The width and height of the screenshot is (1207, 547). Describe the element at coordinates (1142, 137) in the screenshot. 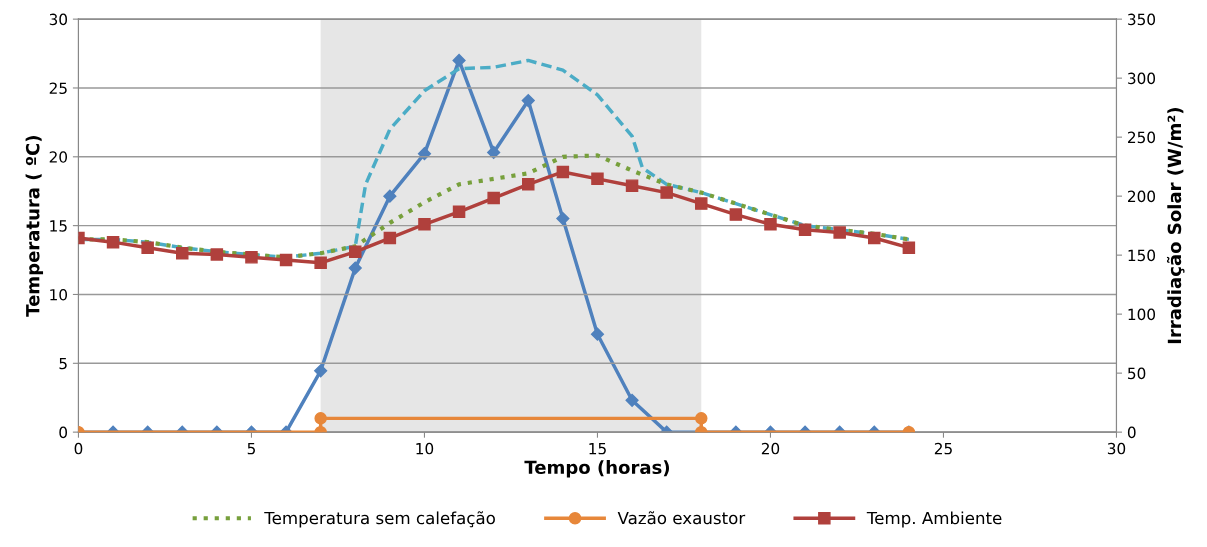

I see `y2-tick-label: 250` at that location.